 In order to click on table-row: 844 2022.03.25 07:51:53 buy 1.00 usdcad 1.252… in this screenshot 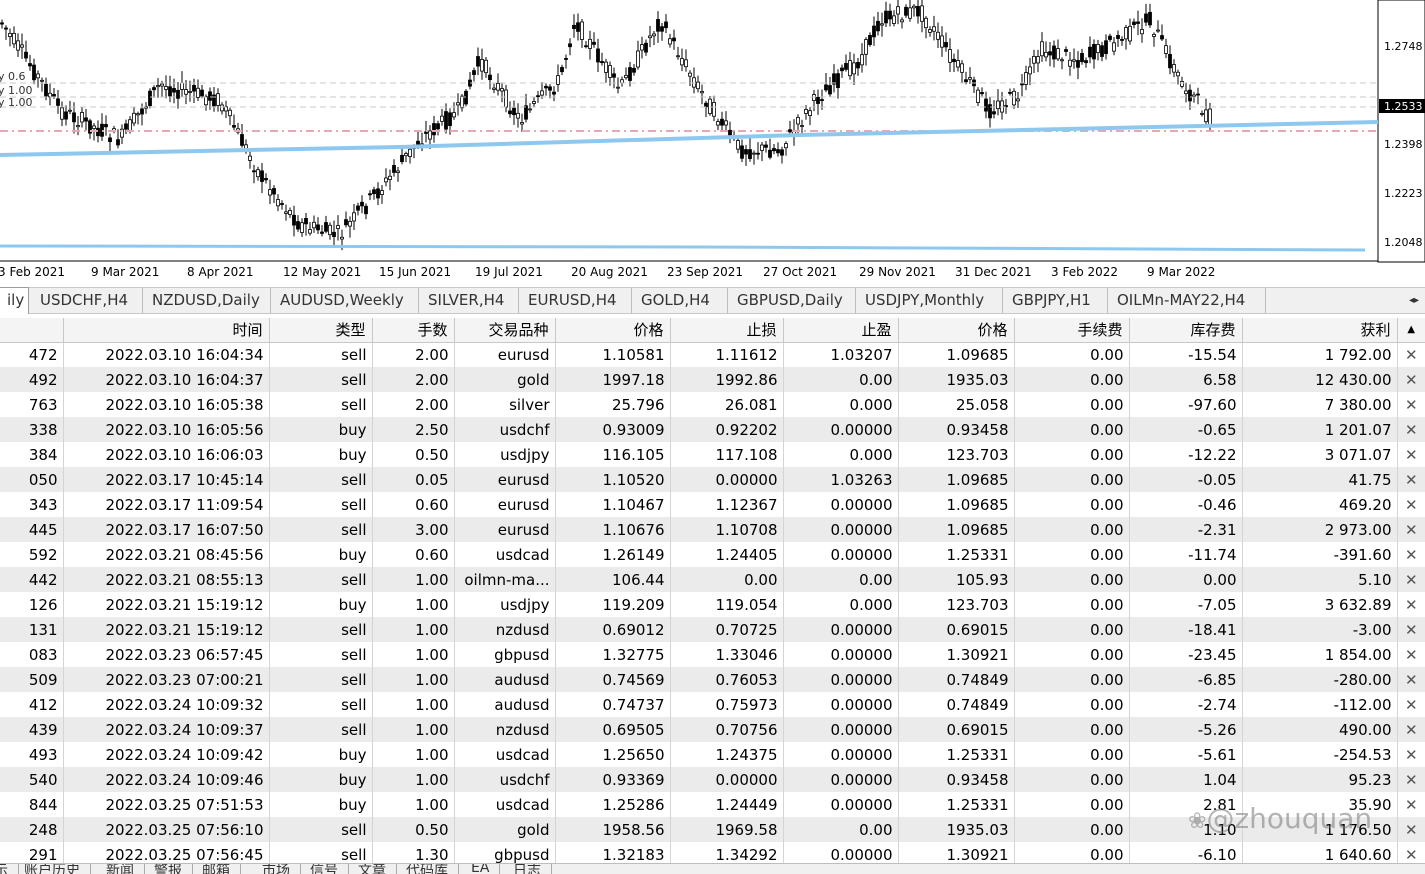, I will do `click(712, 804)`.